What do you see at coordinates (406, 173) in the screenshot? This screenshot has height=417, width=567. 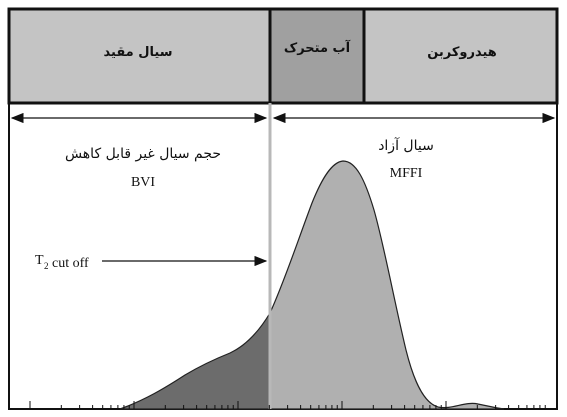 I see `mffi-abbr: MFFI` at bounding box center [406, 173].